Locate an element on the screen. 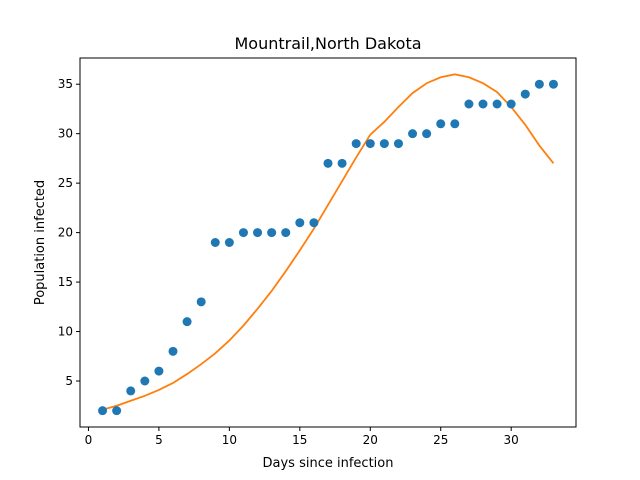 The image size is (640, 480). y-tick-label: 15 is located at coordinates (65, 282).